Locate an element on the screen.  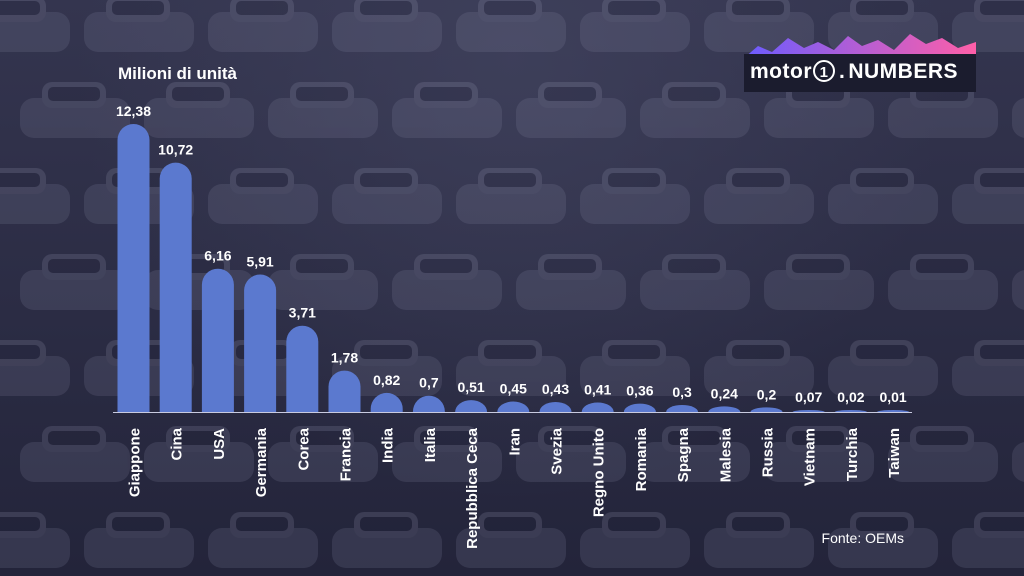
bar-italia is located at coordinates (428, 403).